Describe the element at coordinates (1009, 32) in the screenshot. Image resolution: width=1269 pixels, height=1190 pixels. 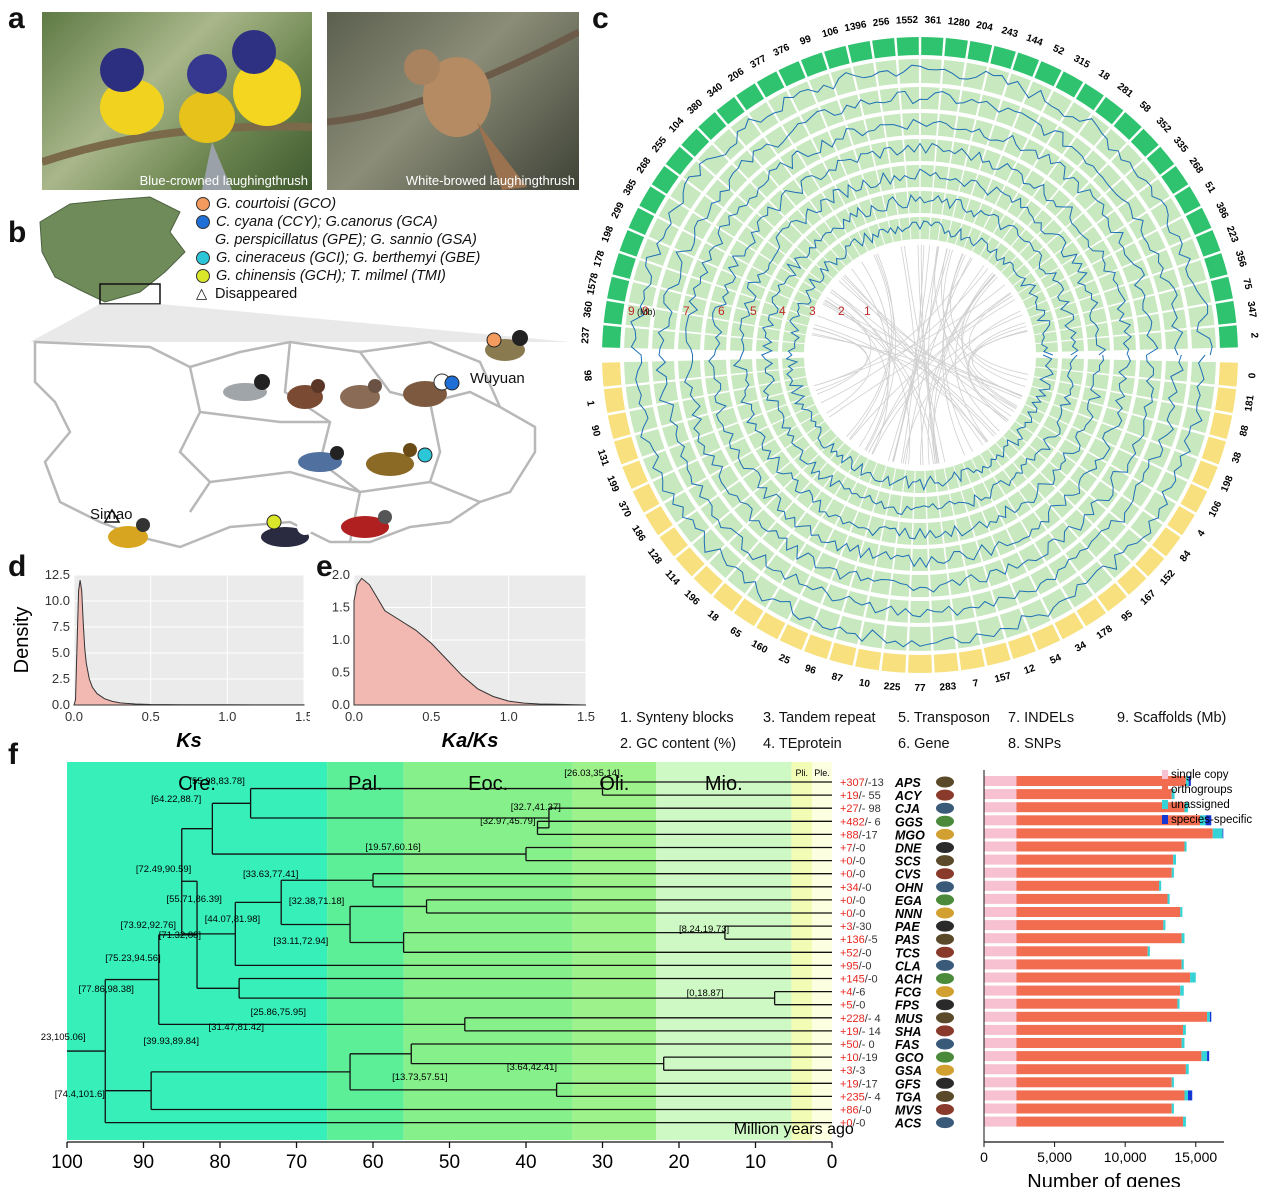
I see `scaffold-size-label: 243` at that location.